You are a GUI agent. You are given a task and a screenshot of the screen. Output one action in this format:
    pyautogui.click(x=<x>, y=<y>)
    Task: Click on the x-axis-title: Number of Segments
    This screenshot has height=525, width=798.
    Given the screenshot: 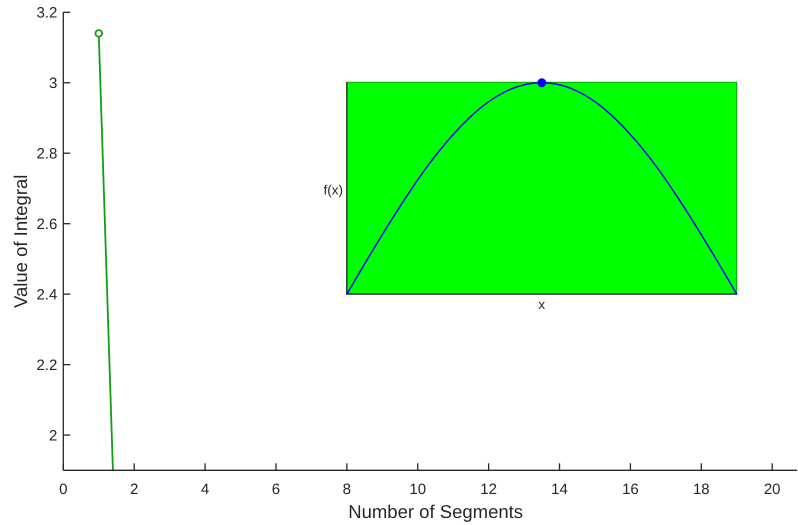 What is the action you would take?
    pyautogui.click(x=436, y=511)
    